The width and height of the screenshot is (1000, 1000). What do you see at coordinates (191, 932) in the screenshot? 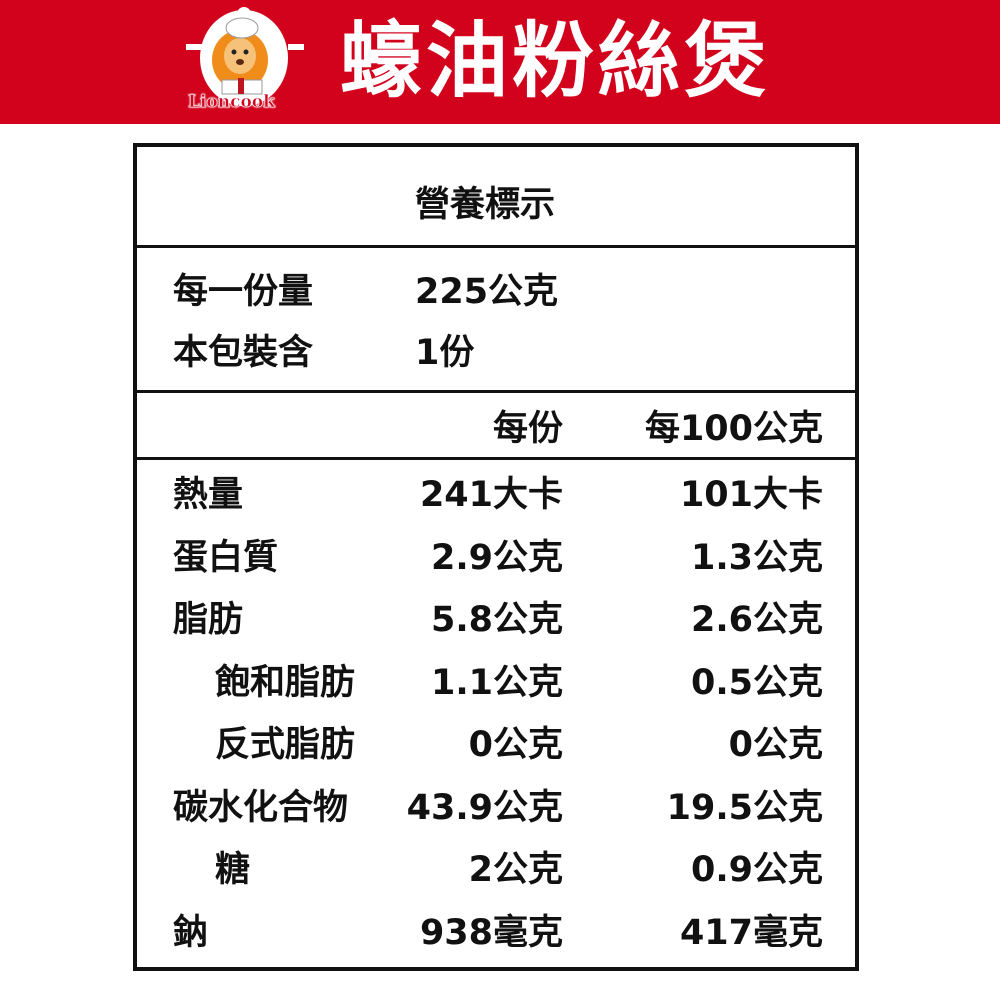
I see `nutrient-name: 鈉` at bounding box center [191, 932].